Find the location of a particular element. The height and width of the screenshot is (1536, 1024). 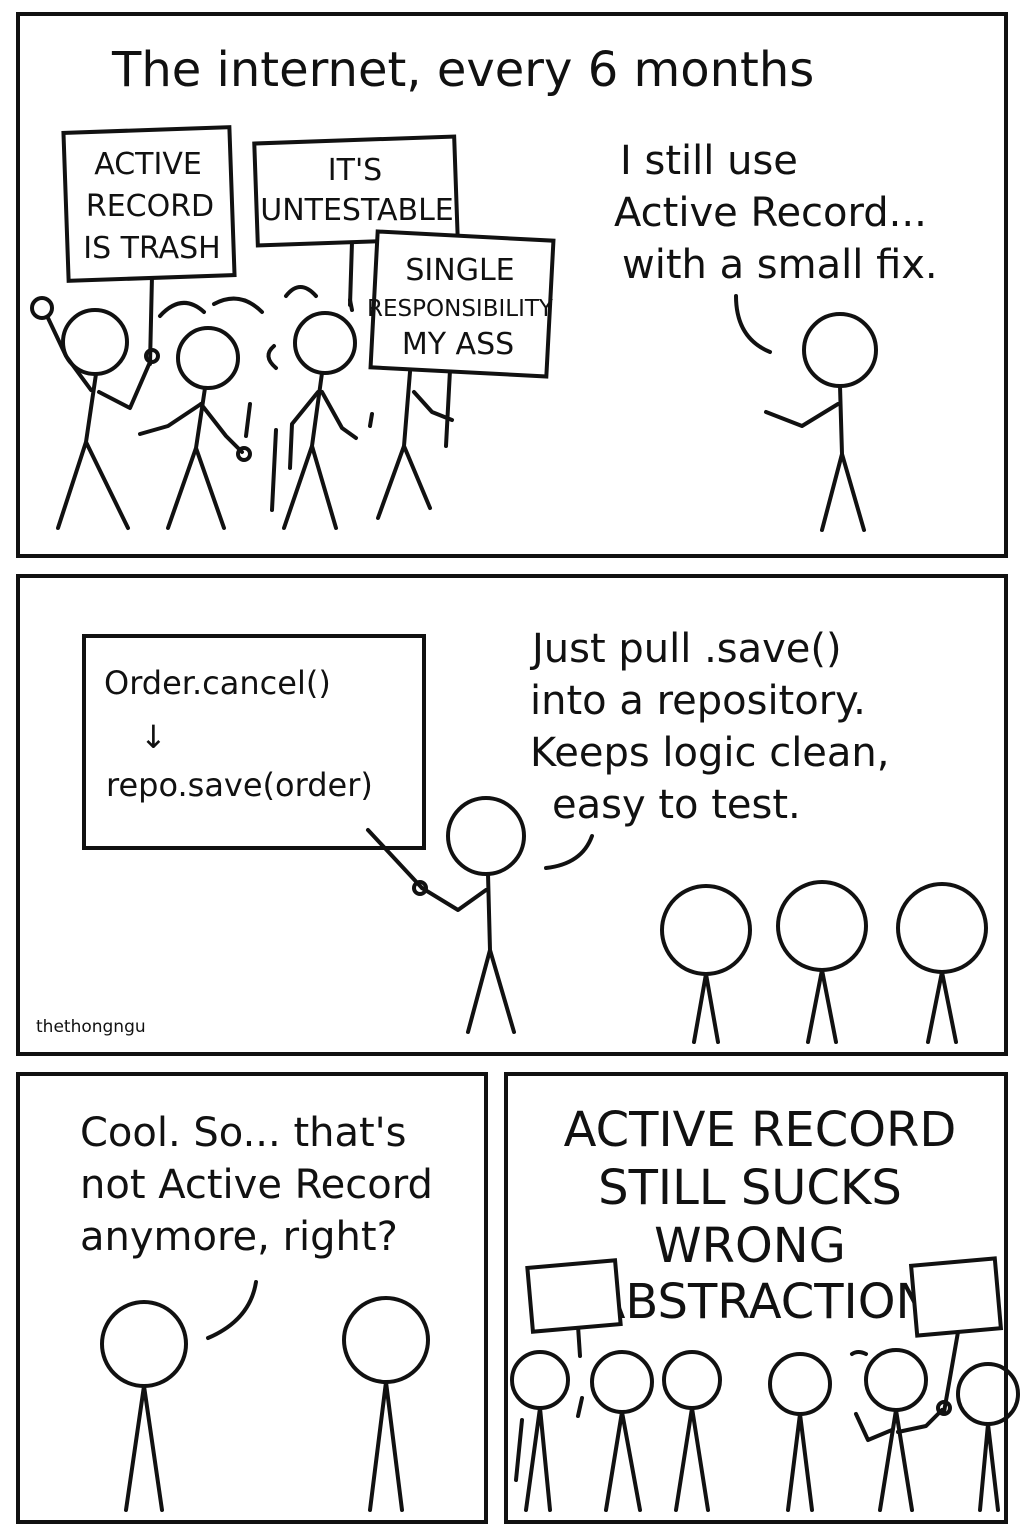

sign-2-line-1: IT'S is located at coordinates (355, 170).